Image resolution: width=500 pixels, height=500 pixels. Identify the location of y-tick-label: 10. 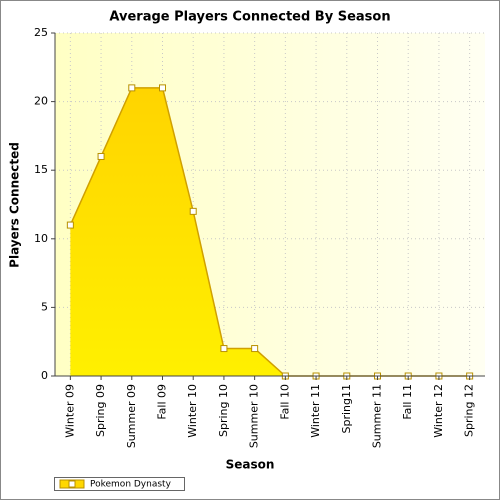
(41, 238).